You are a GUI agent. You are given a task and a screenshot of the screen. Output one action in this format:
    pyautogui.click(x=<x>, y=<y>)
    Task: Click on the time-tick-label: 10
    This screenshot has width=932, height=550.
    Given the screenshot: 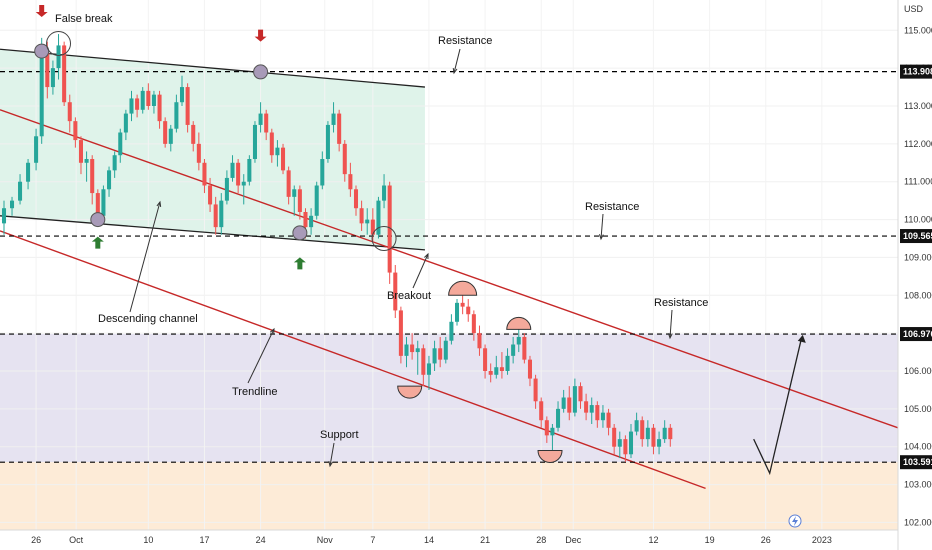 What is the action you would take?
    pyautogui.click(x=148, y=540)
    